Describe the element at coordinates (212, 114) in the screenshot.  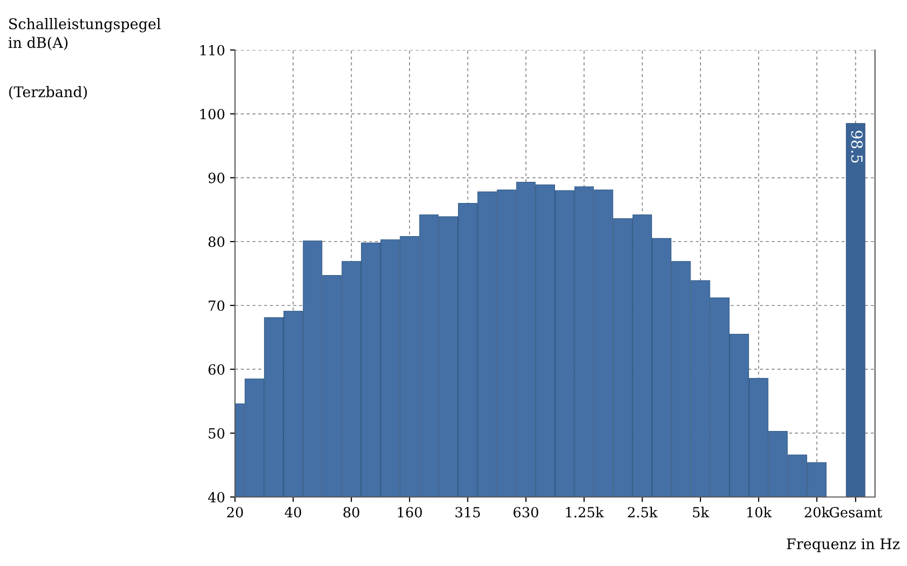
I see `y-tick-label: 100` at that location.